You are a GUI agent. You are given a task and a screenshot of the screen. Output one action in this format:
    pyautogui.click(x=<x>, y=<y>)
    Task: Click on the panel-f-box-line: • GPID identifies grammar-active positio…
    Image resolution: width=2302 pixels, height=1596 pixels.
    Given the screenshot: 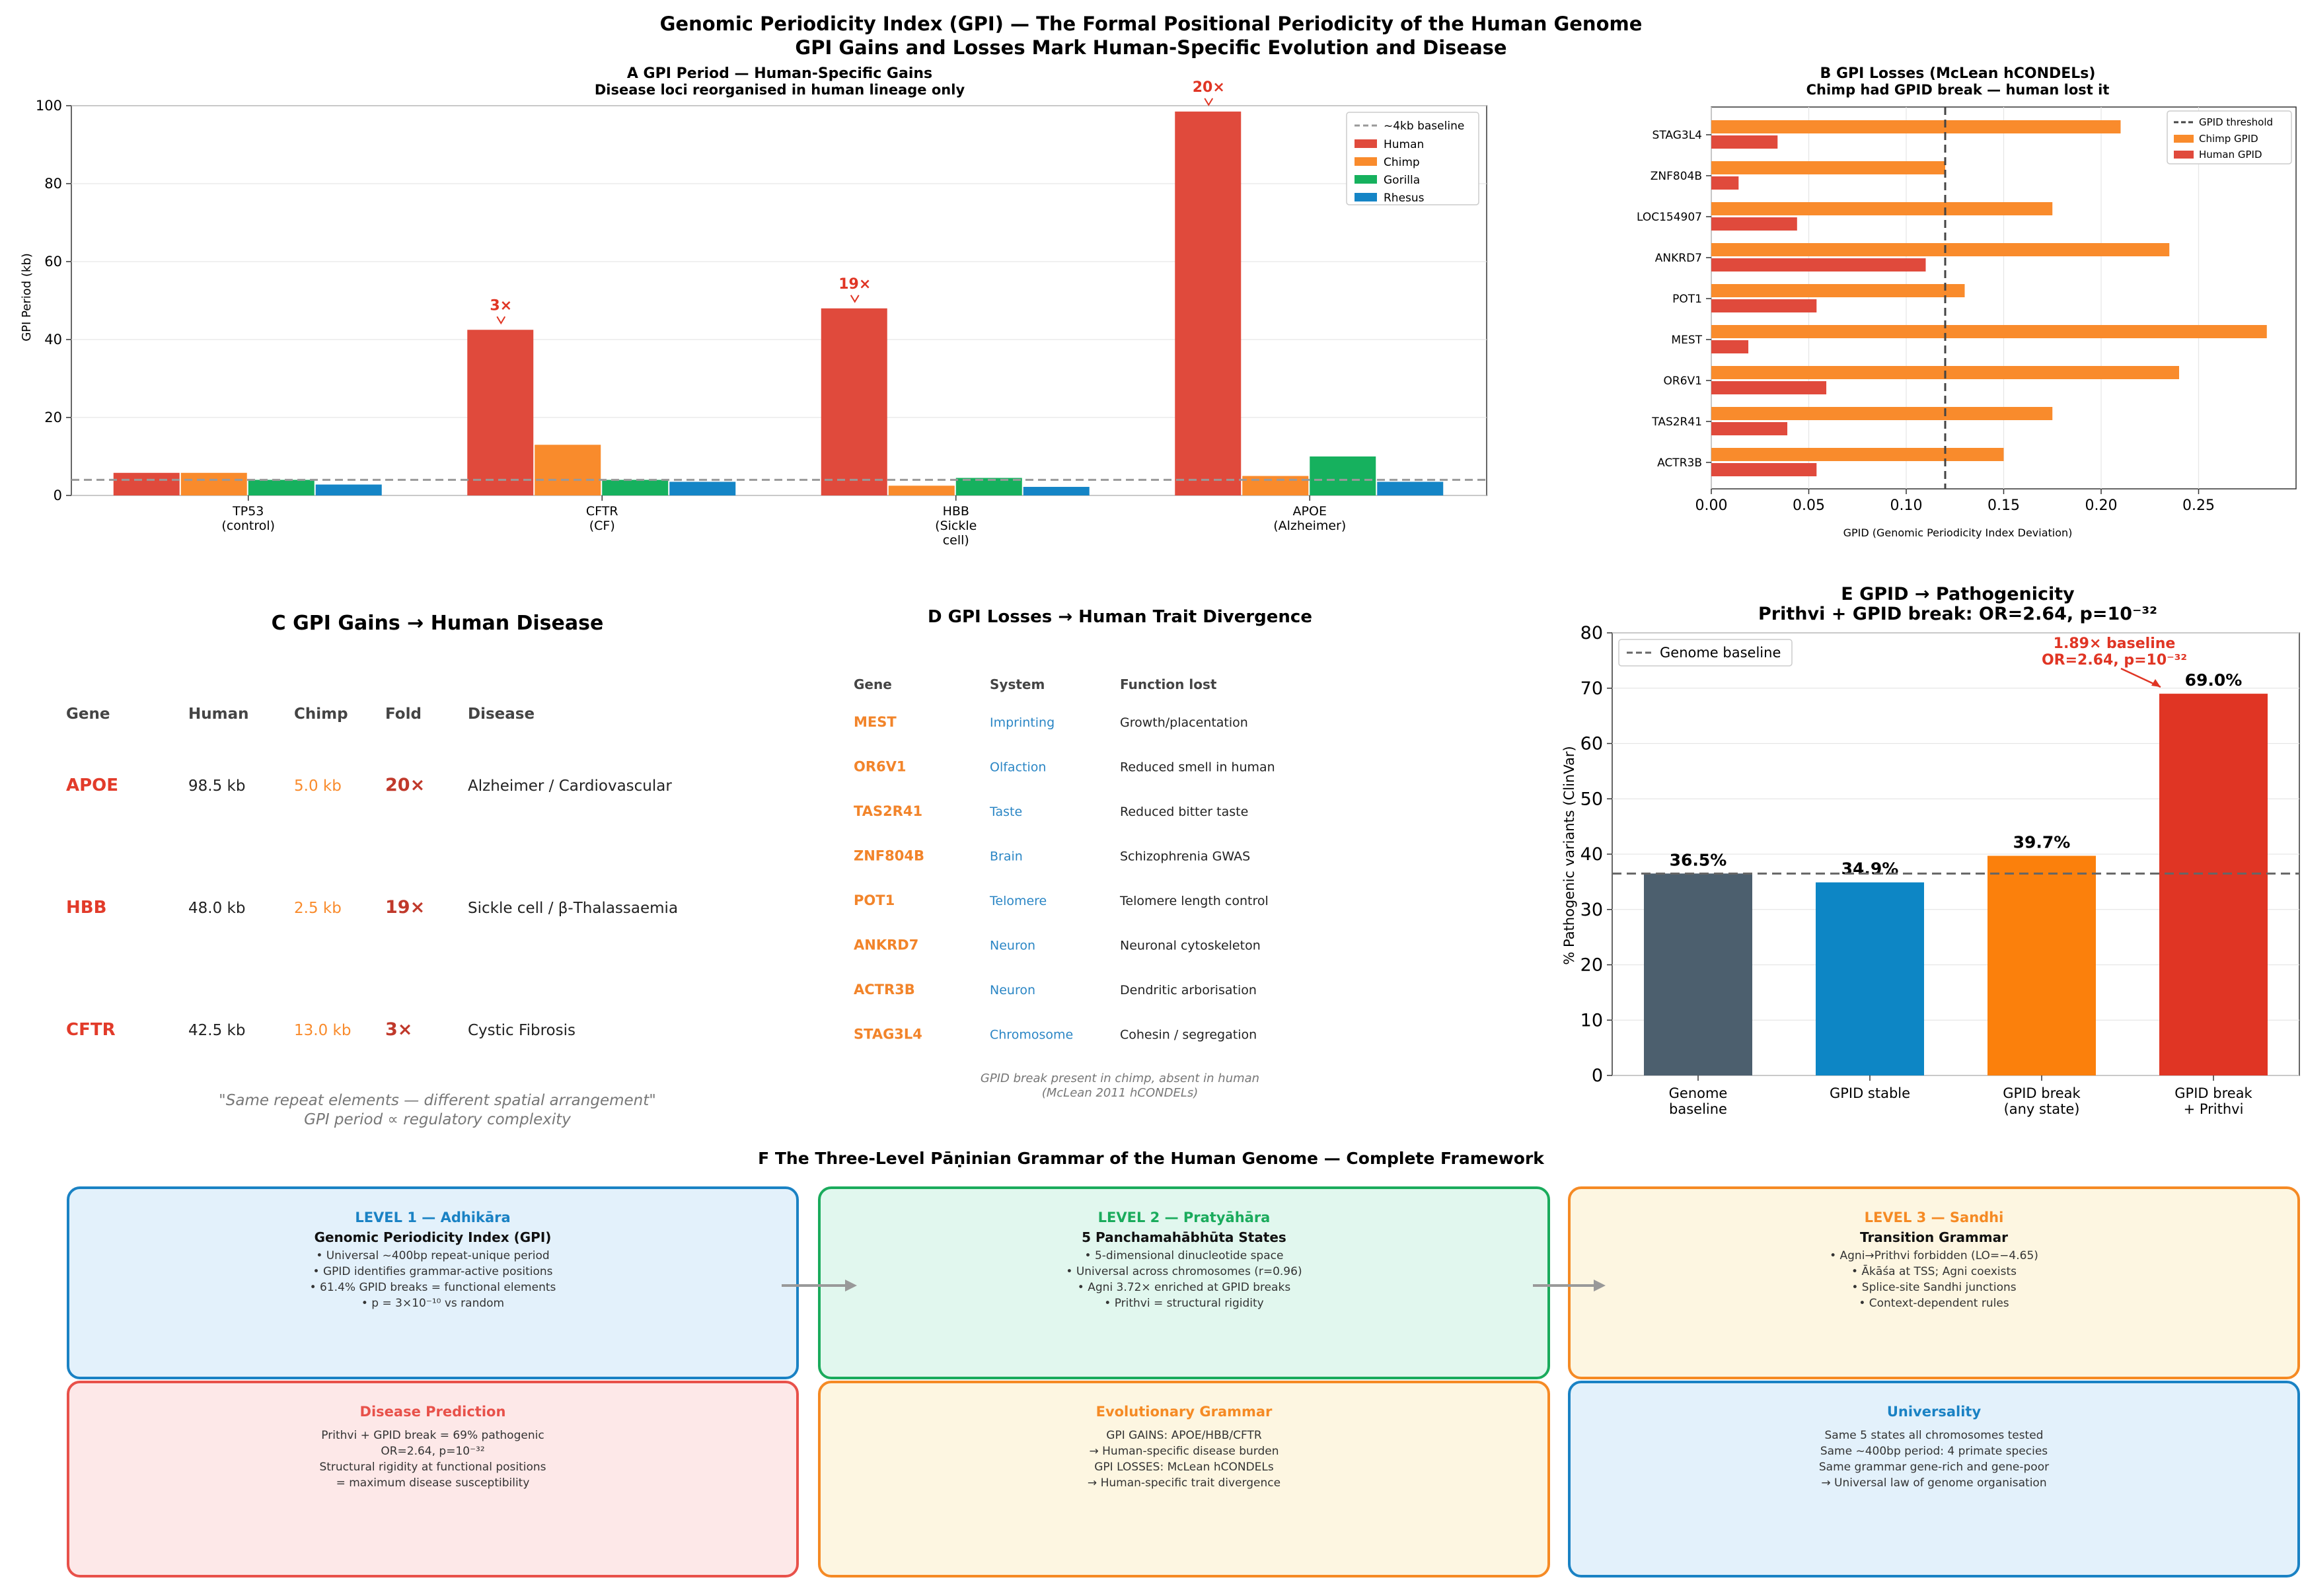 What is the action you would take?
    pyautogui.click(x=433, y=1271)
    